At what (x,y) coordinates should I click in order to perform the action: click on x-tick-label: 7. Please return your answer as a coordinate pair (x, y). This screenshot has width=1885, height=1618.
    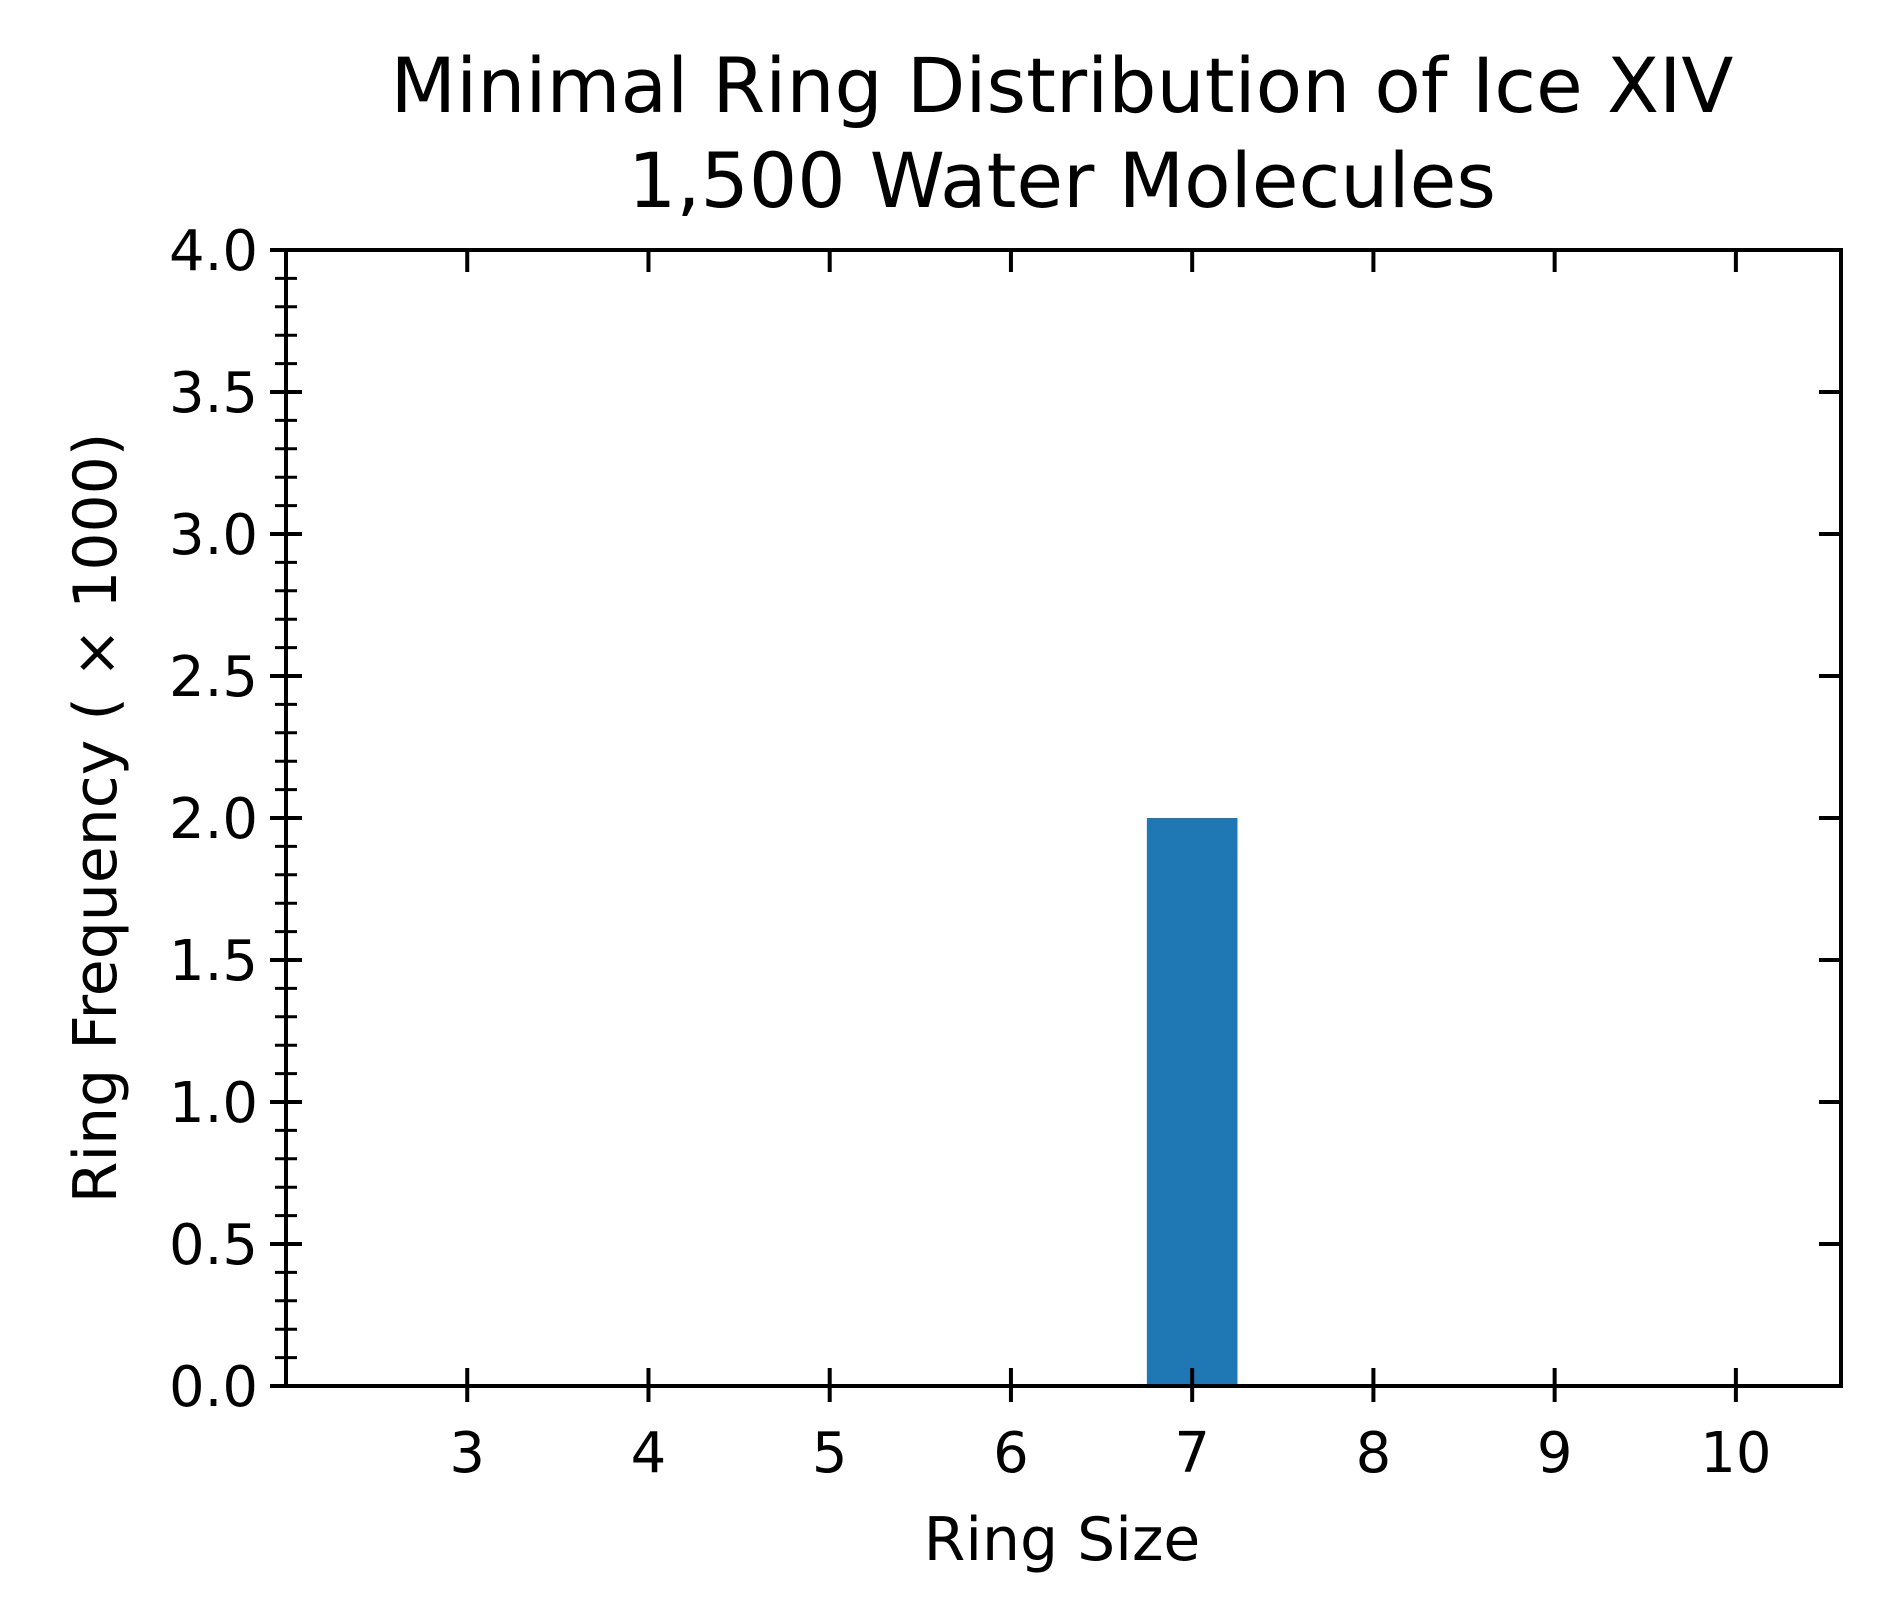
    Looking at the image, I should click on (1192, 1453).